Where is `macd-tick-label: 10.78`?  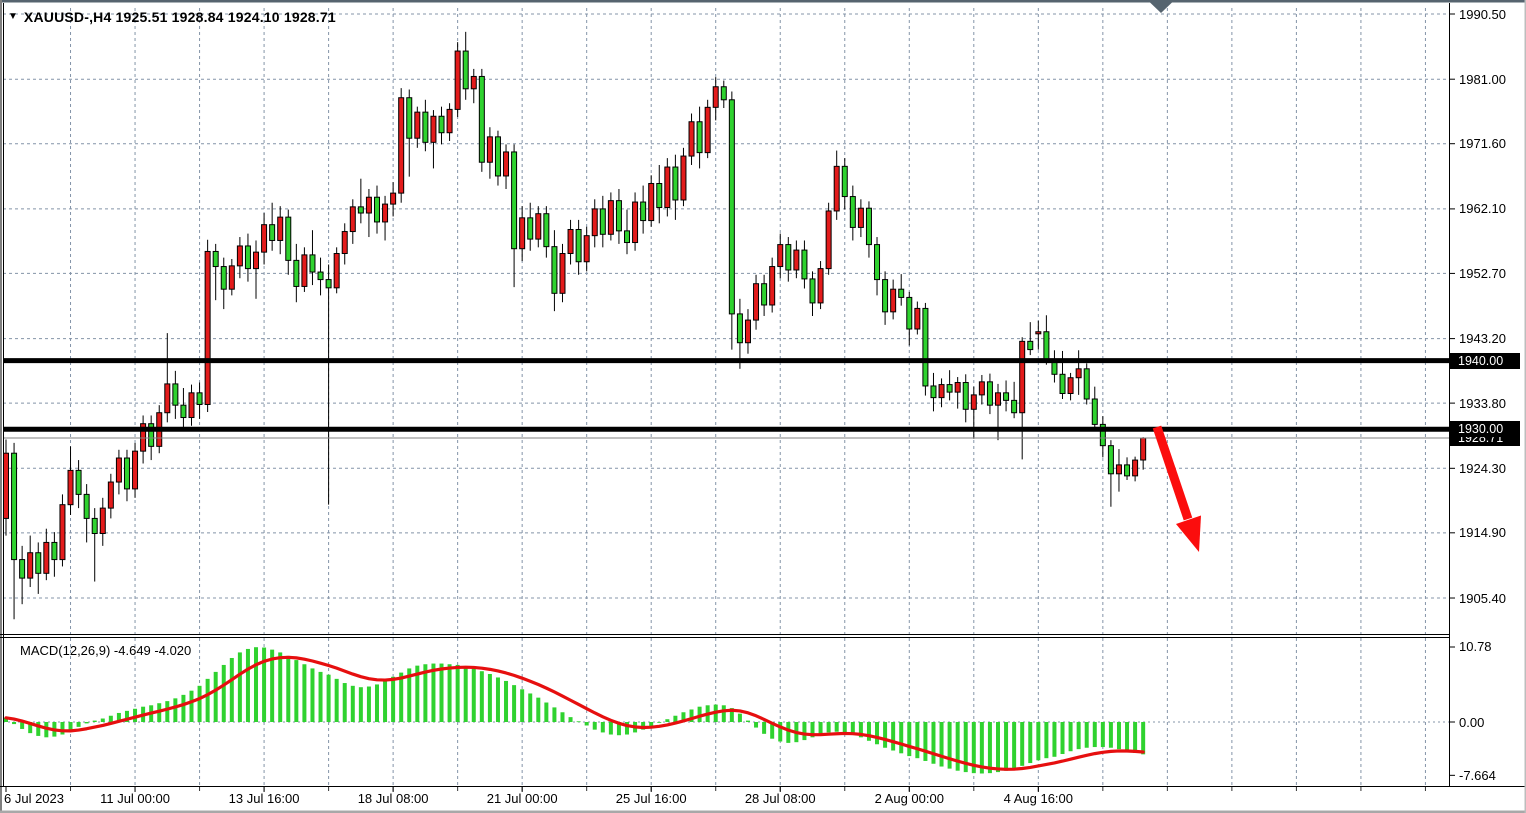
macd-tick-label: 10.78 is located at coordinates (1475, 647).